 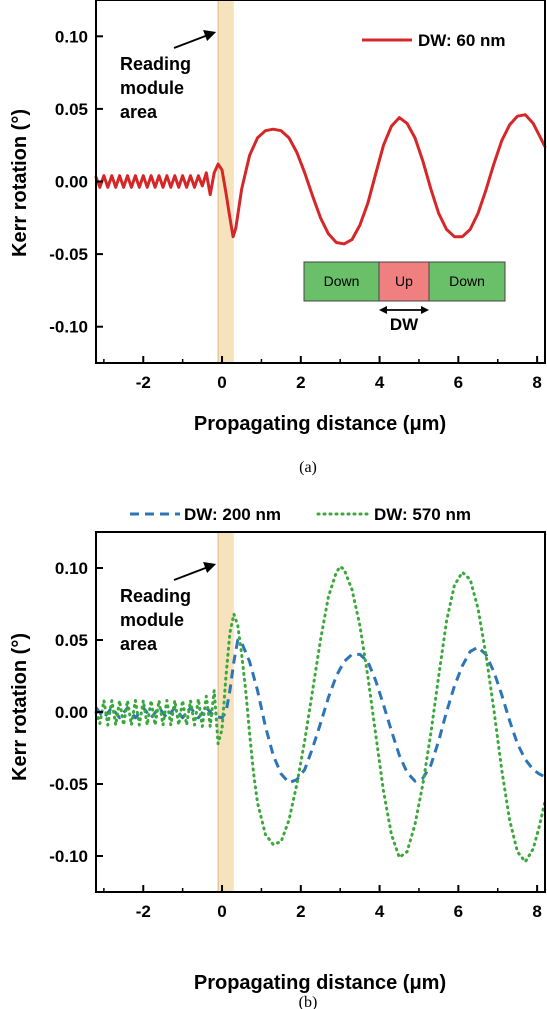 I want to click on inset-box-down-right, so click(x=467, y=281).